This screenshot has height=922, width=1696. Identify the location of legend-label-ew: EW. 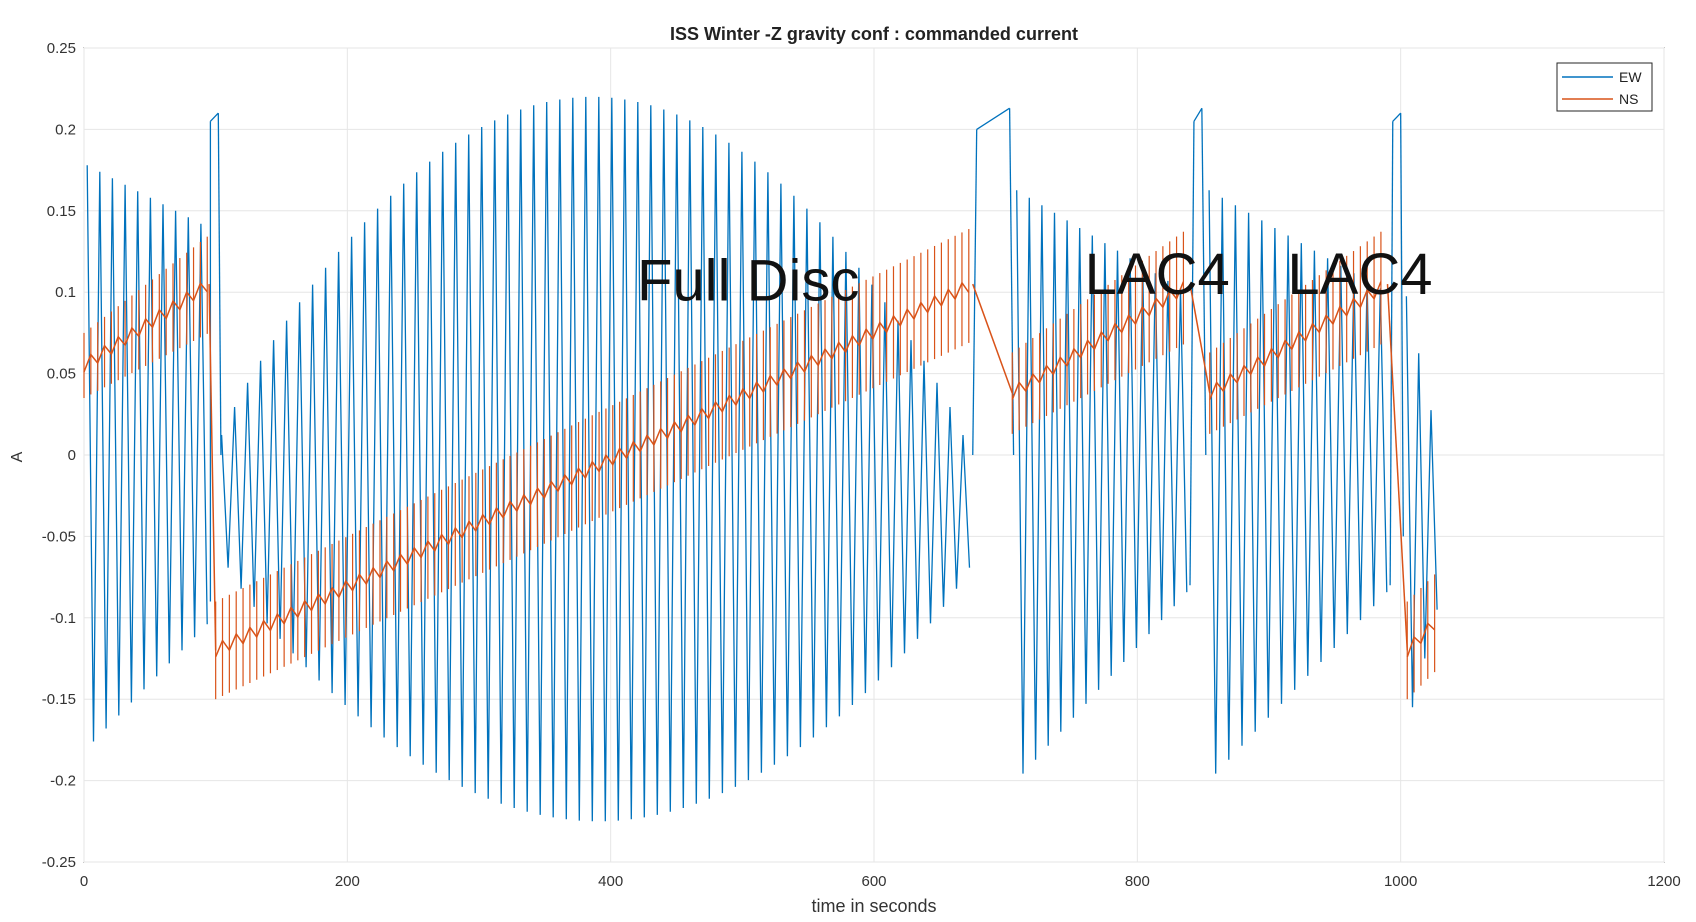
(1630, 77).